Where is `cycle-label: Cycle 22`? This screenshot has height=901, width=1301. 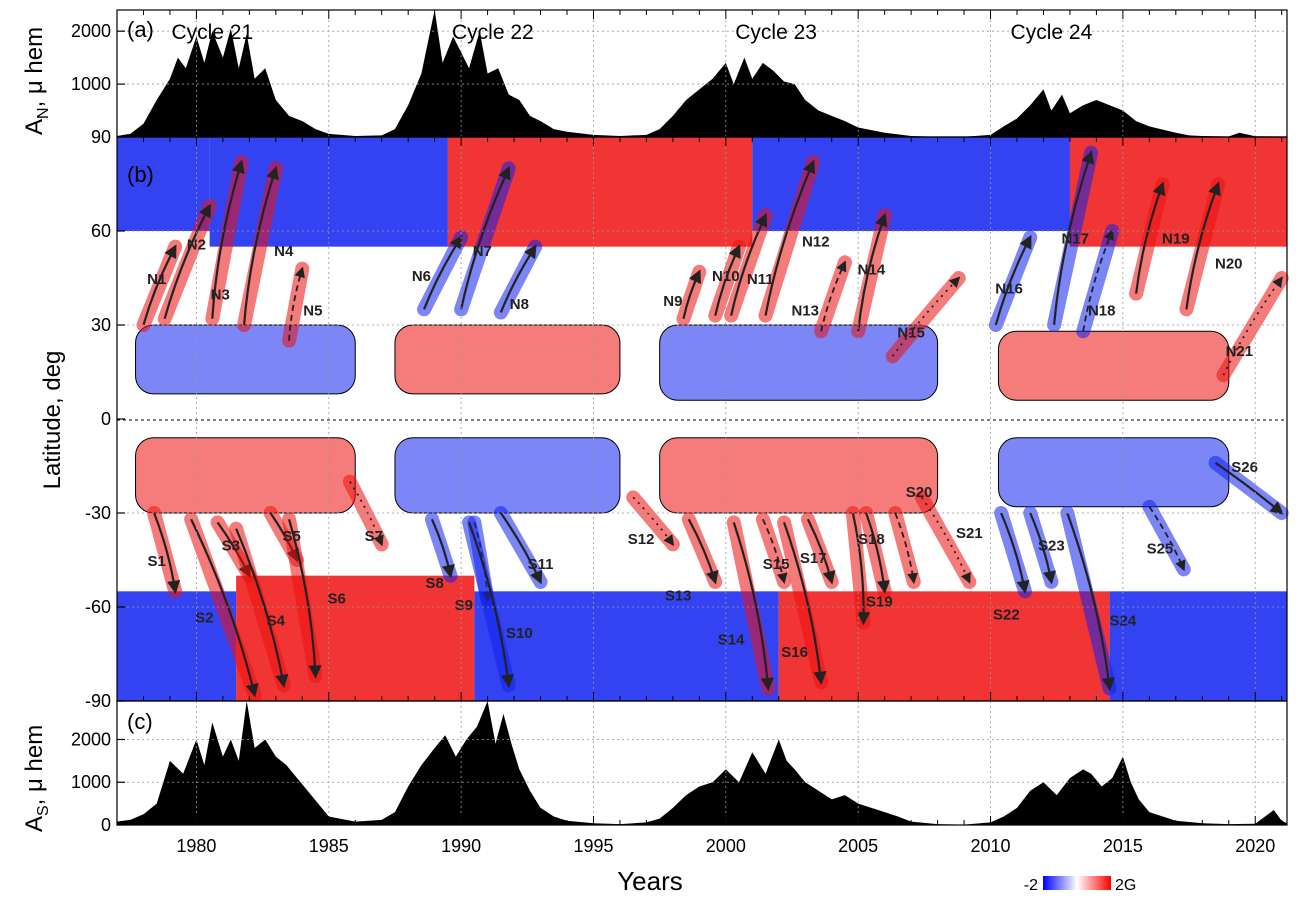 cycle-label: Cycle 22 is located at coordinates (493, 32).